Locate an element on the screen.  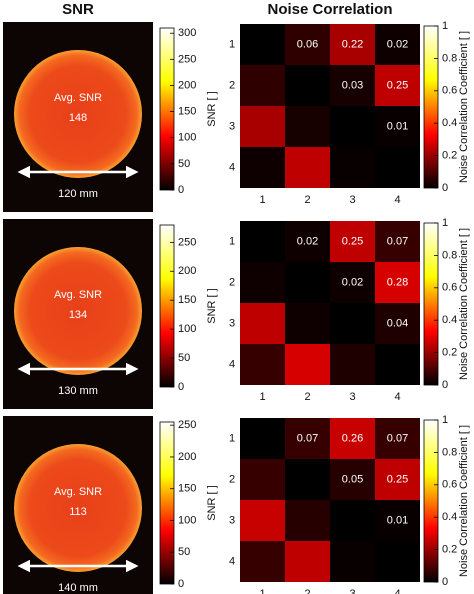
colorbar-tick-label: 200 is located at coordinates (187, 85).